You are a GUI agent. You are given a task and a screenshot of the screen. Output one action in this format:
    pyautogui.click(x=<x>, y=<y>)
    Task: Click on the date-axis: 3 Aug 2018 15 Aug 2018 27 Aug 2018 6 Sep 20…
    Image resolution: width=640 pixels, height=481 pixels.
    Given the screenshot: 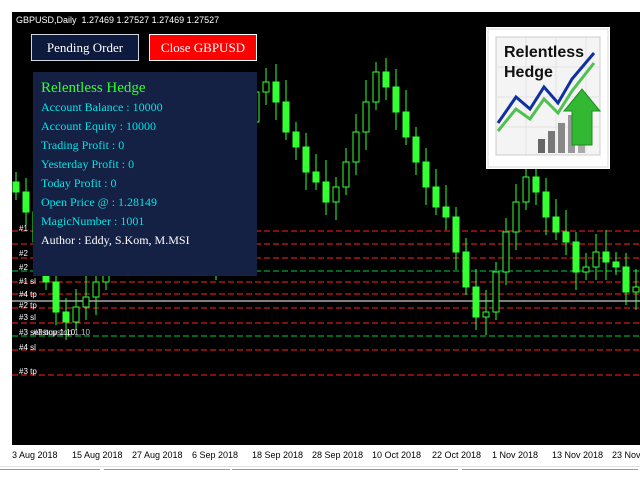 What is the action you would take?
    pyautogui.click(x=326, y=456)
    